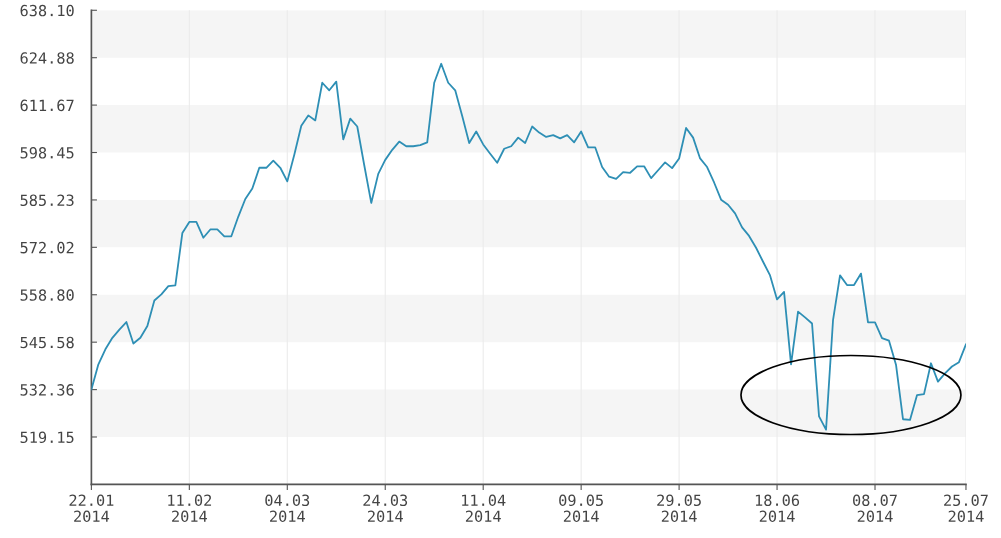 Image resolution: width=1001 pixels, height=538 pixels. What do you see at coordinates (581, 508) in the screenshot?
I see `x-tick-label: 09.05 2014` at bounding box center [581, 508].